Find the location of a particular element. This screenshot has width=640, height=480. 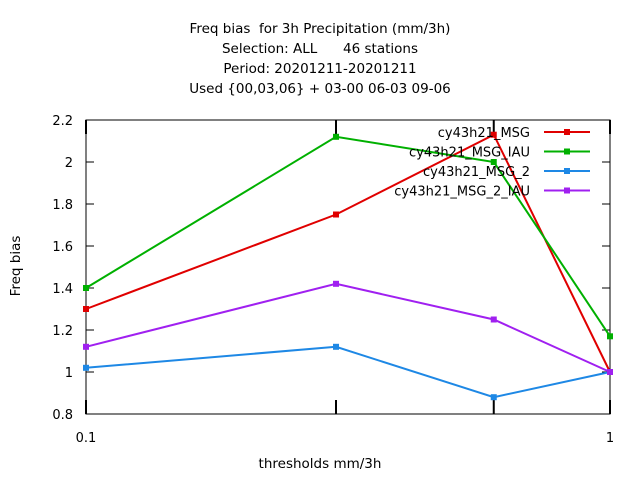

legend-label: cy43h21_MSG_2_IAU is located at coordinates (462, 192).